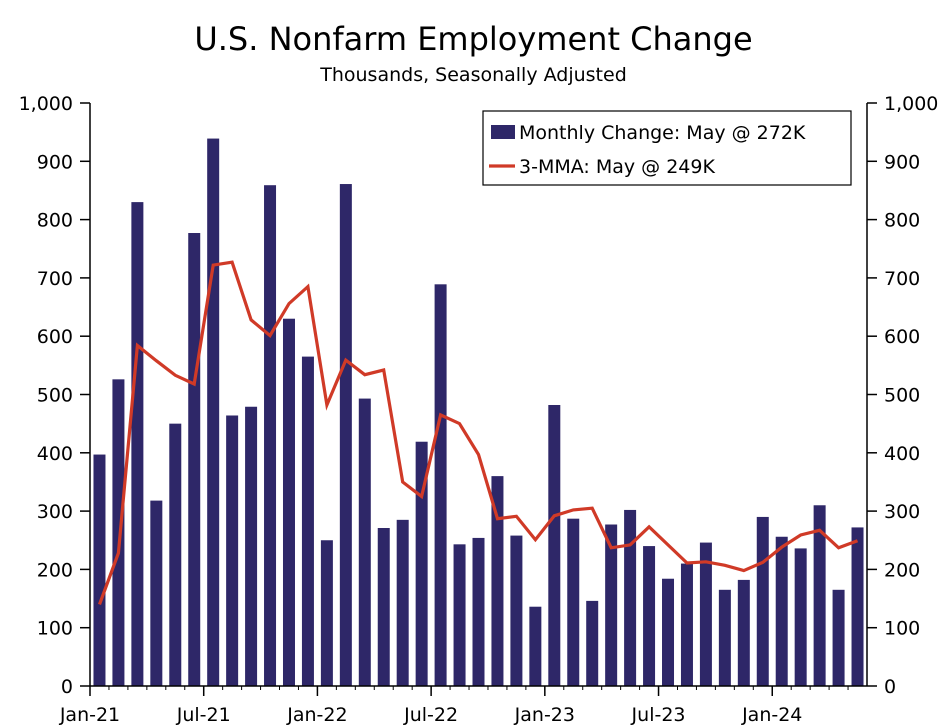  What do you see at coordinates (902, 162) in the screenshot?
I see `y-tick-label-right: 900` at bounding box center [902, 162].